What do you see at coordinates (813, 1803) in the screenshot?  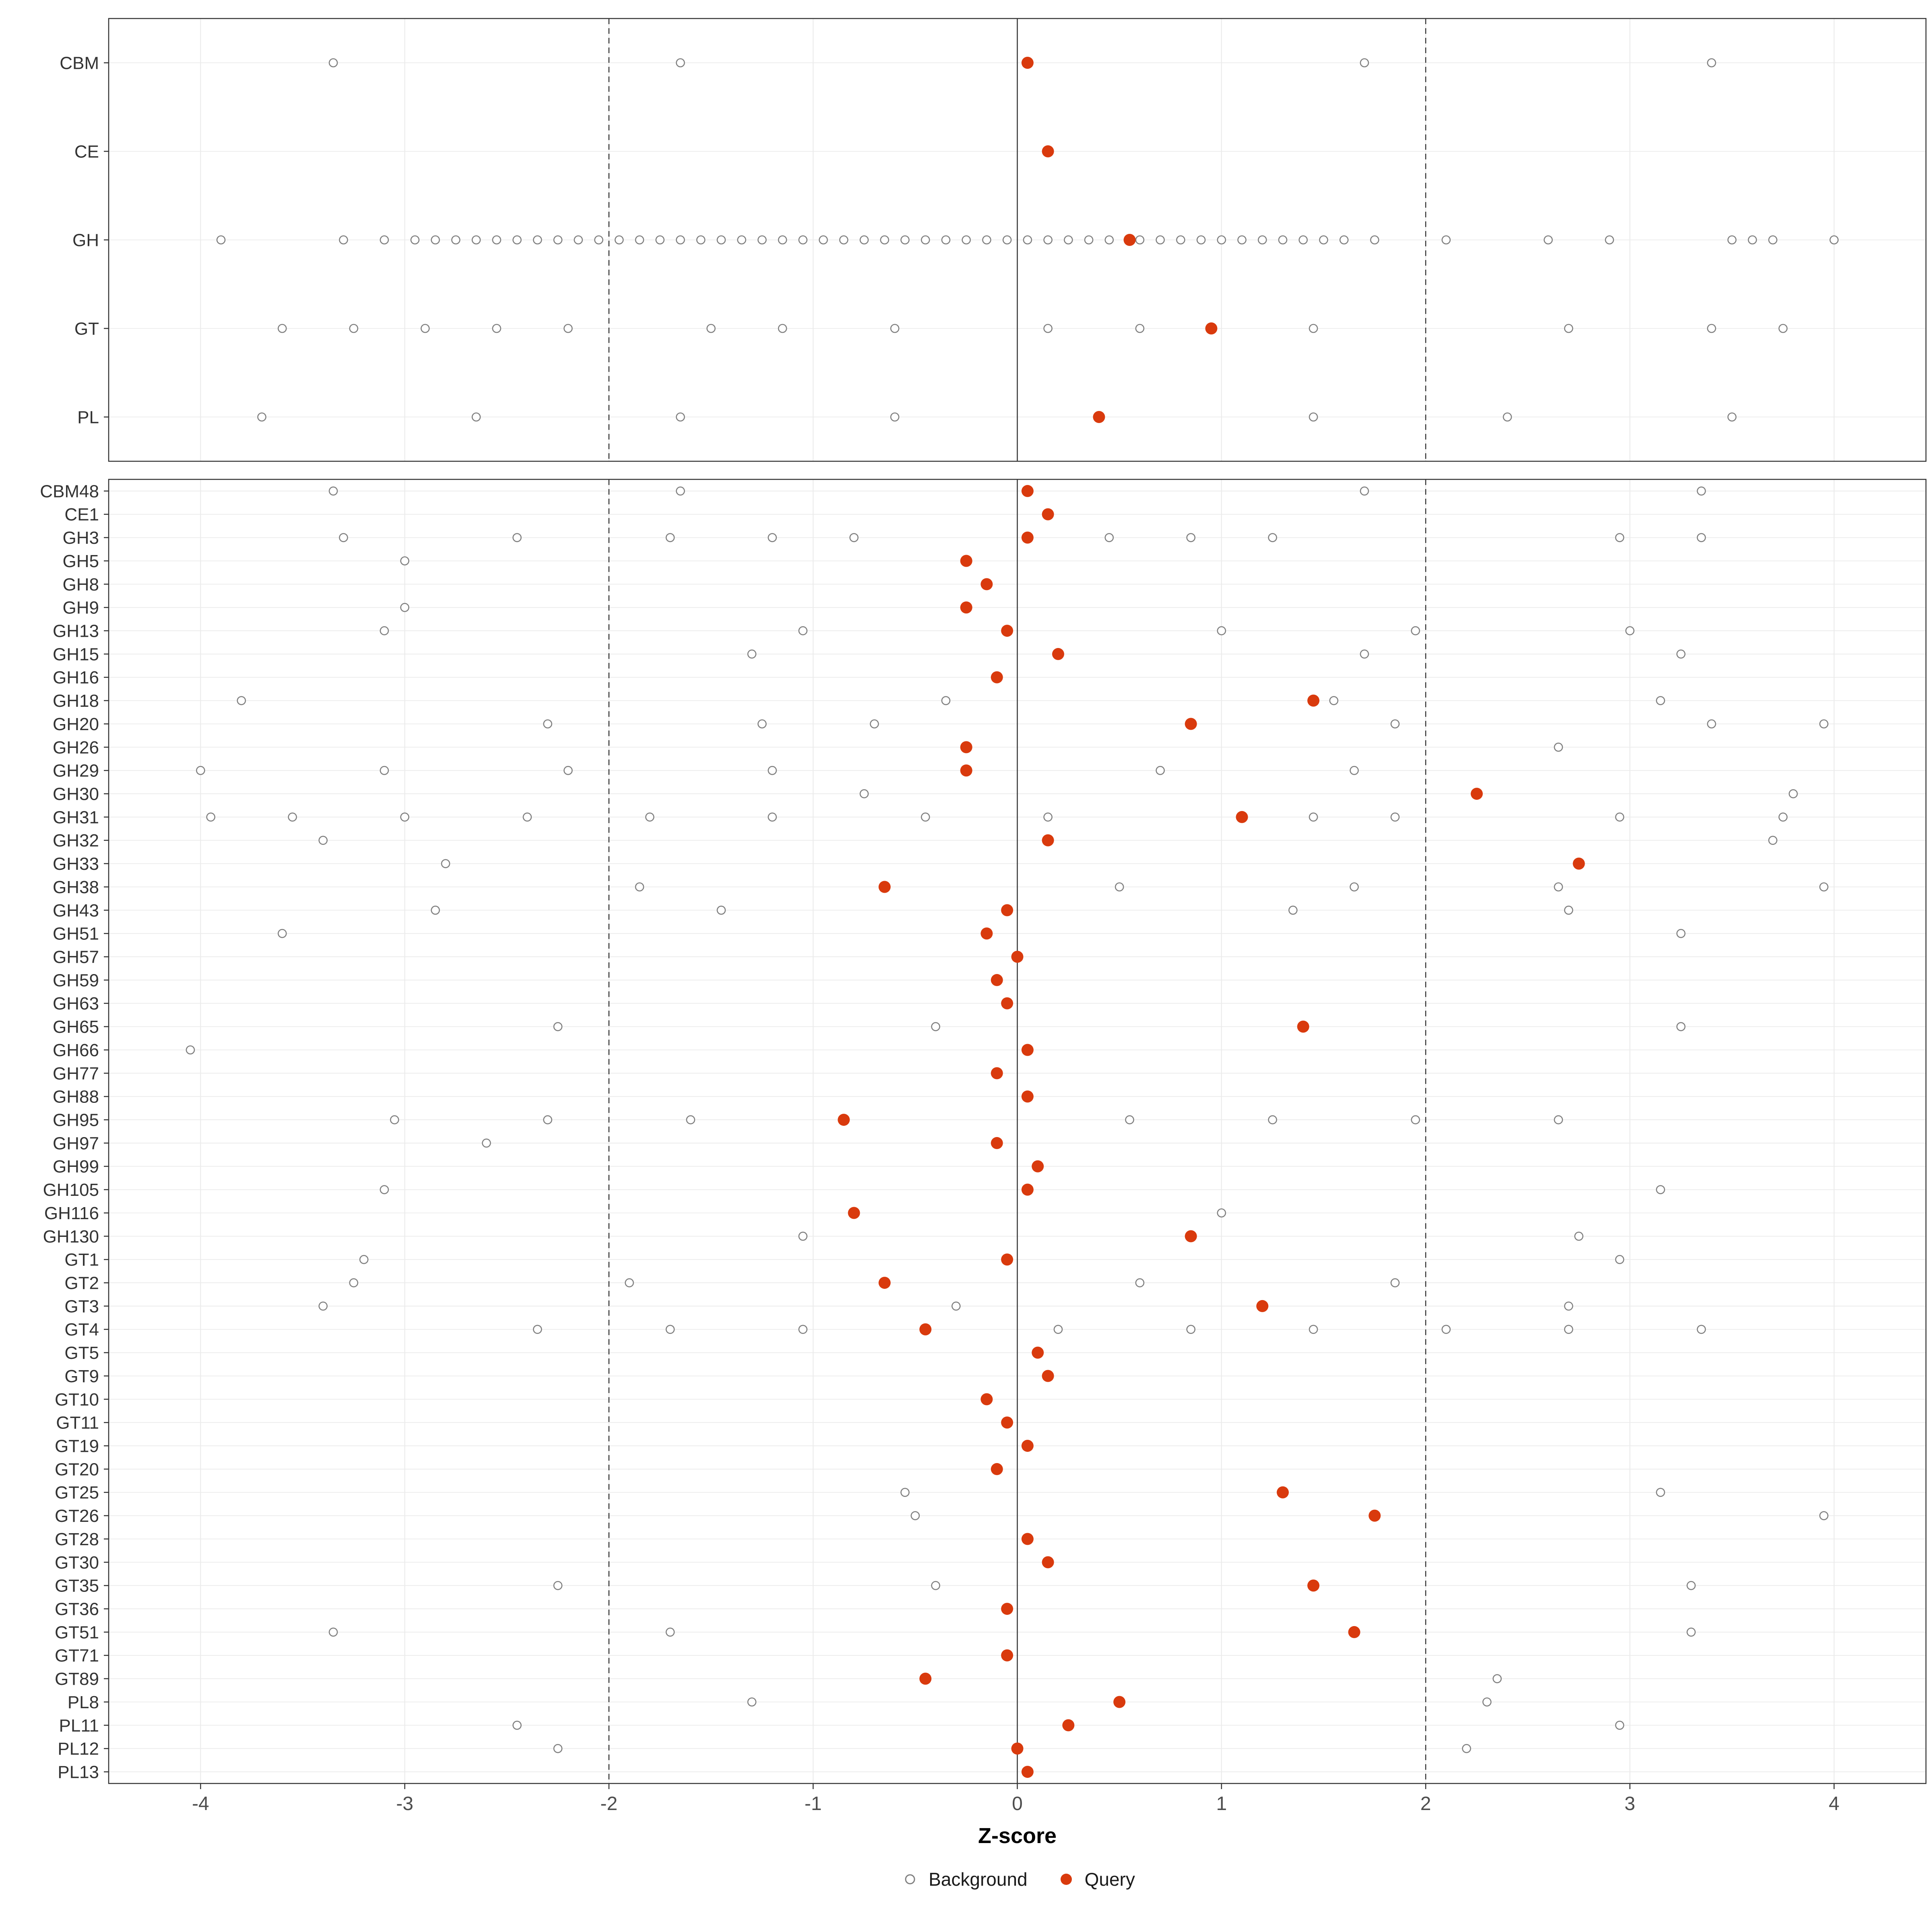 I see `x-tick-label: -1` at bounding box center [813, 1803].